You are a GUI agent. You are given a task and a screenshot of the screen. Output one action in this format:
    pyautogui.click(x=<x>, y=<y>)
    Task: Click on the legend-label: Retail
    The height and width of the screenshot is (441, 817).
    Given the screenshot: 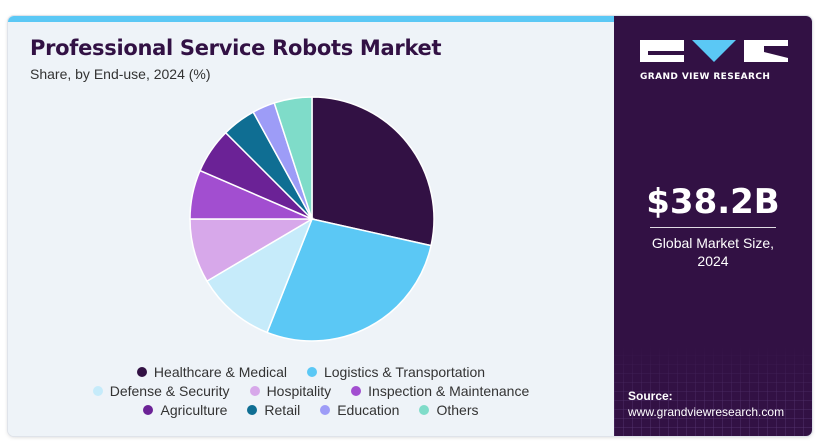 What is the action you would take?
    pyautogui.click(x=282, y=410)
    